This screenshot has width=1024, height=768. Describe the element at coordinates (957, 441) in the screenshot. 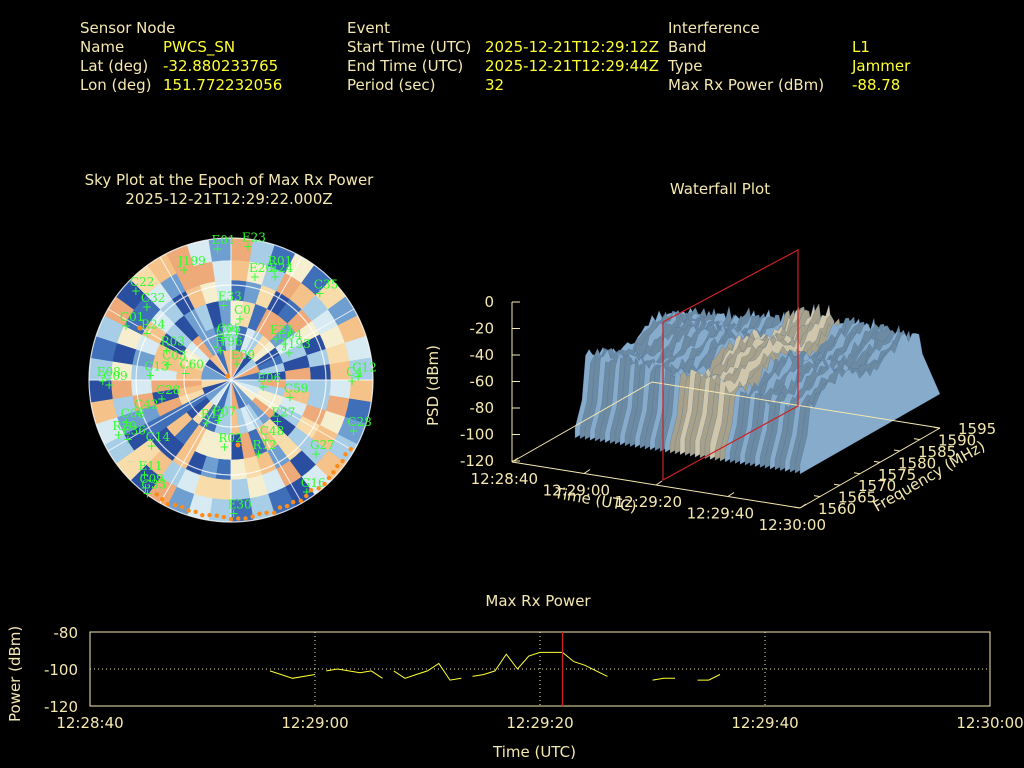

I see `freq-tick-label: 1590` at that location.